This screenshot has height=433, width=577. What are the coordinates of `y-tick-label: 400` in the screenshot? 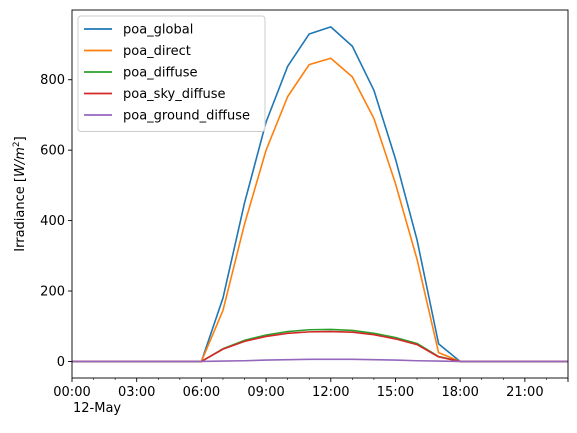 It's located at (52, 221).